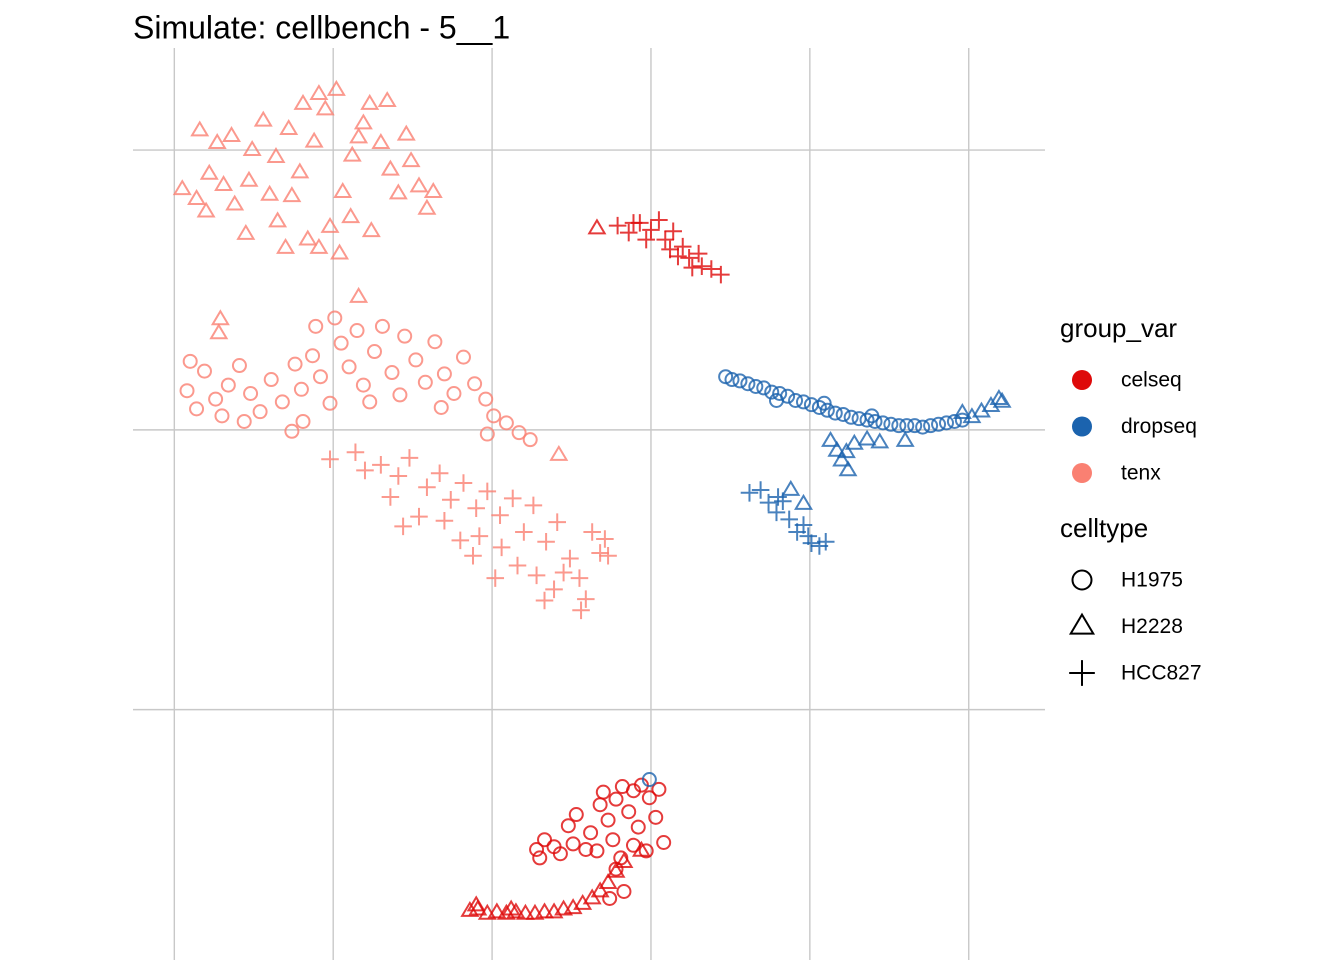 This screenshot has width=1344, height=960. Describe the element at coordinates (1104, 528) in the screenshot. I see `legend-title: celltype` at that location.